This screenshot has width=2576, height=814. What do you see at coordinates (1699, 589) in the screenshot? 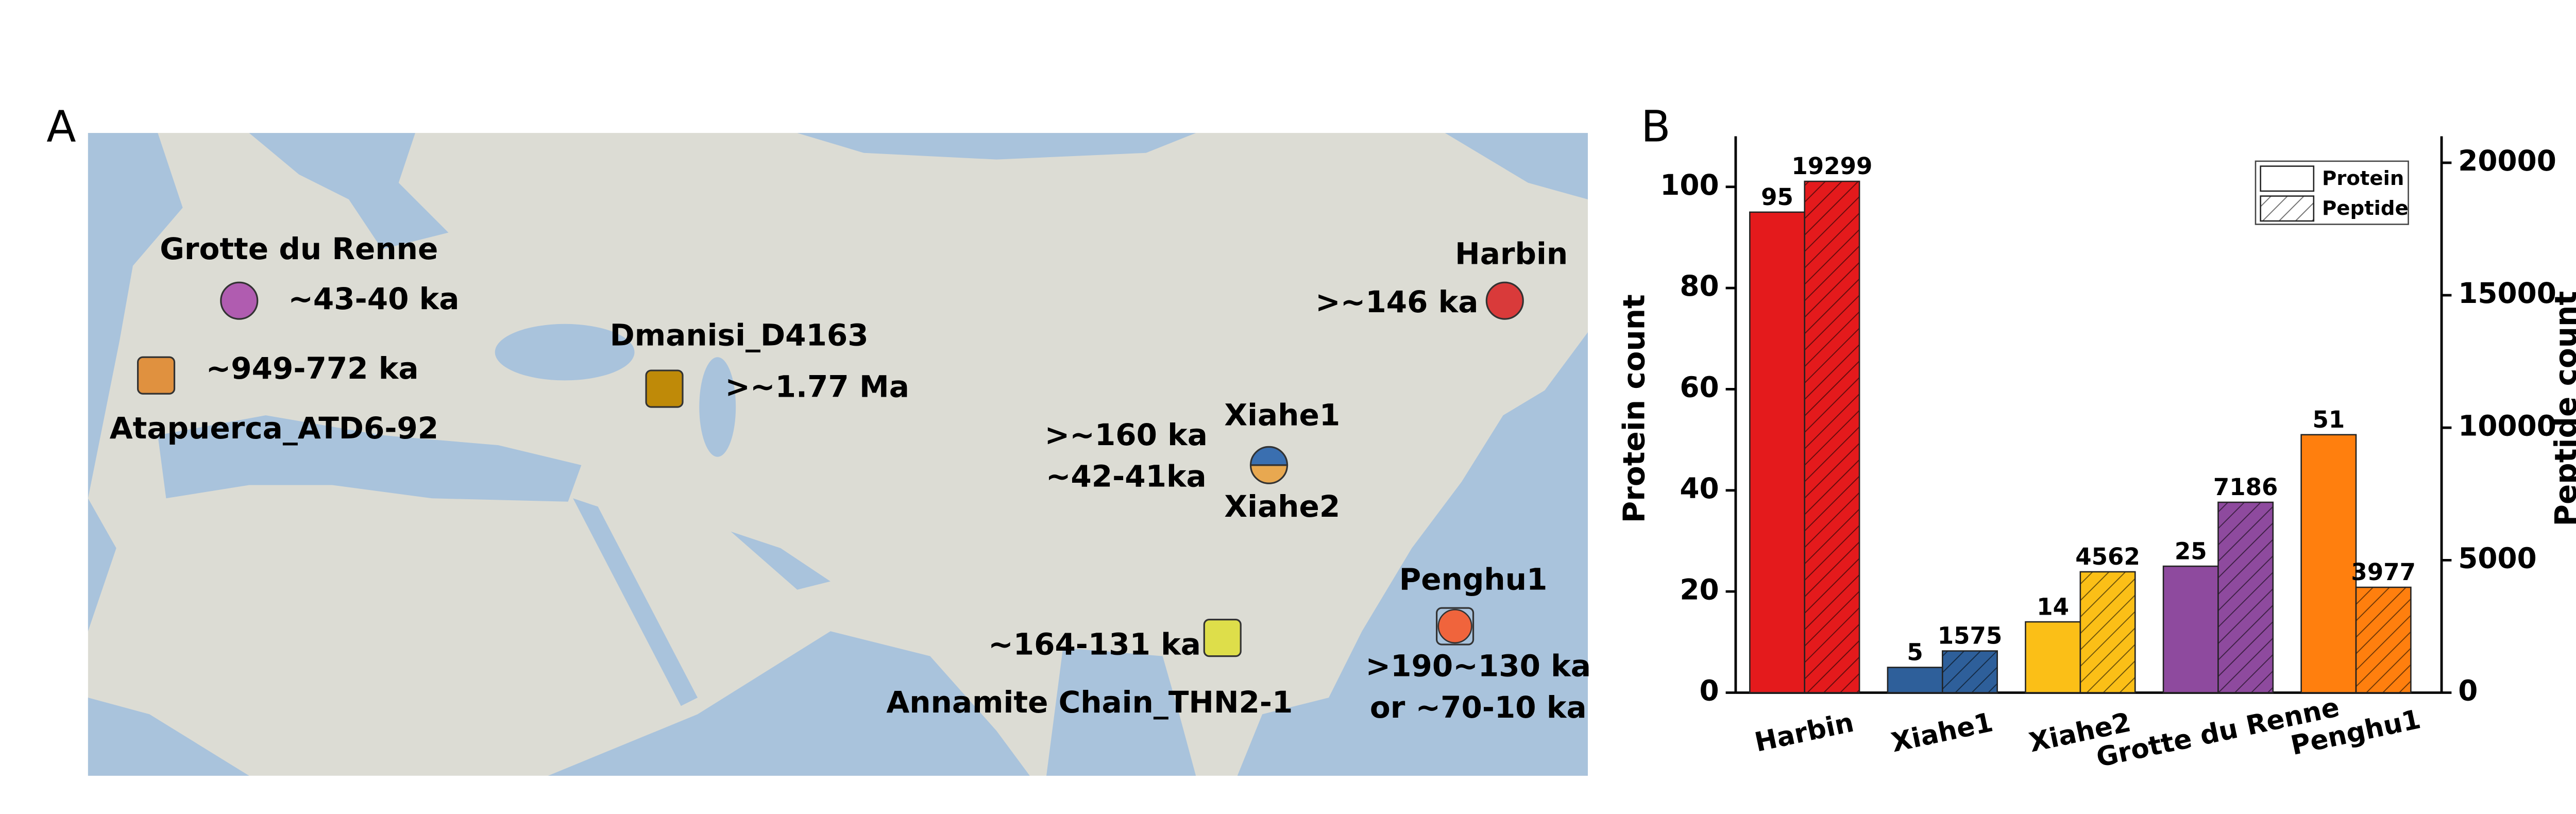
I see `y-tick-label: 20` at bounding box center [1699, 589].